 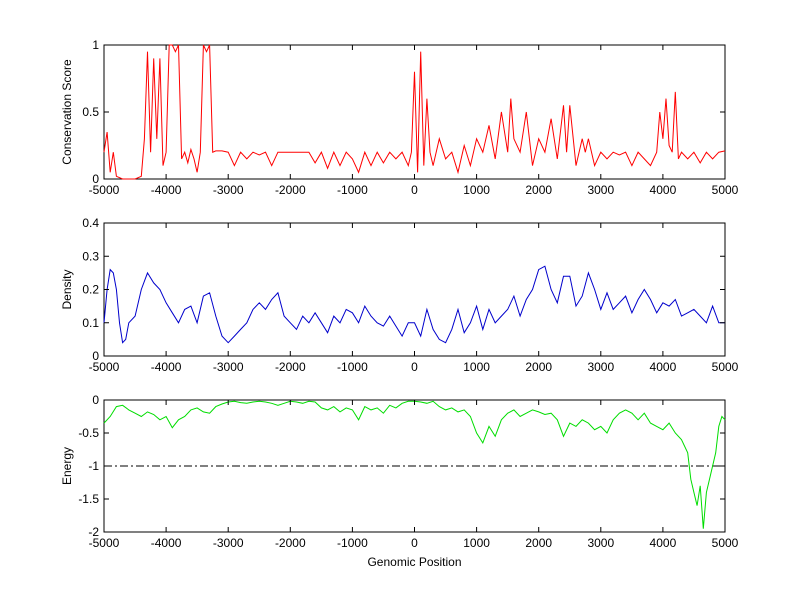 What do you see at coordinates (90, 112) in the screenshot?
I see `y-tick-label: 0.5` at bounding box center [90, 112].